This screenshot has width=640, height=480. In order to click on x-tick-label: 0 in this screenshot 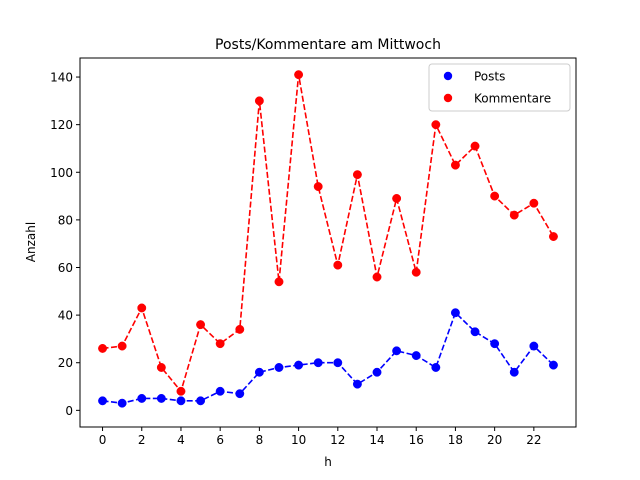, I will do `click(103, 440)`.